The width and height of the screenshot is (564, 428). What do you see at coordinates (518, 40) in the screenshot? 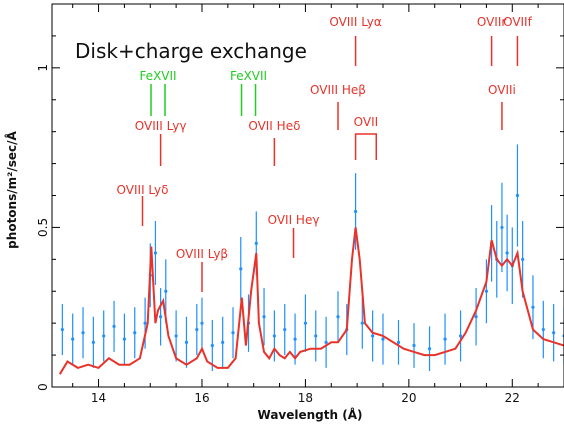
I see `line-annotation: OVIIf` at bounding box center [518, 40].